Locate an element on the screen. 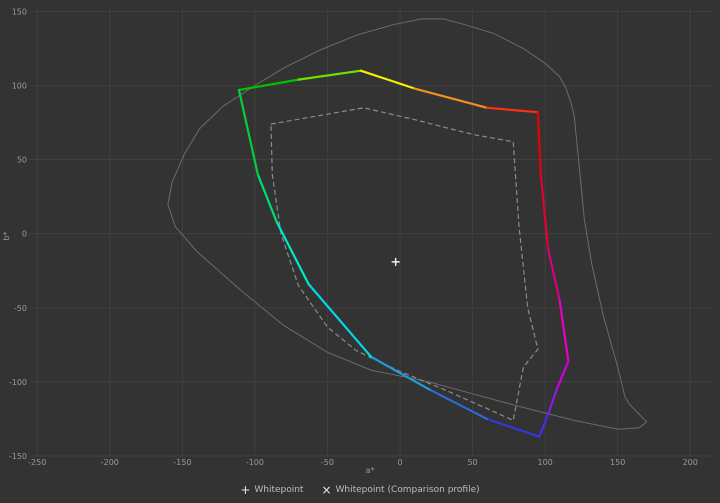  legend-label: Whitepoint is located at coordinates (279, 490).